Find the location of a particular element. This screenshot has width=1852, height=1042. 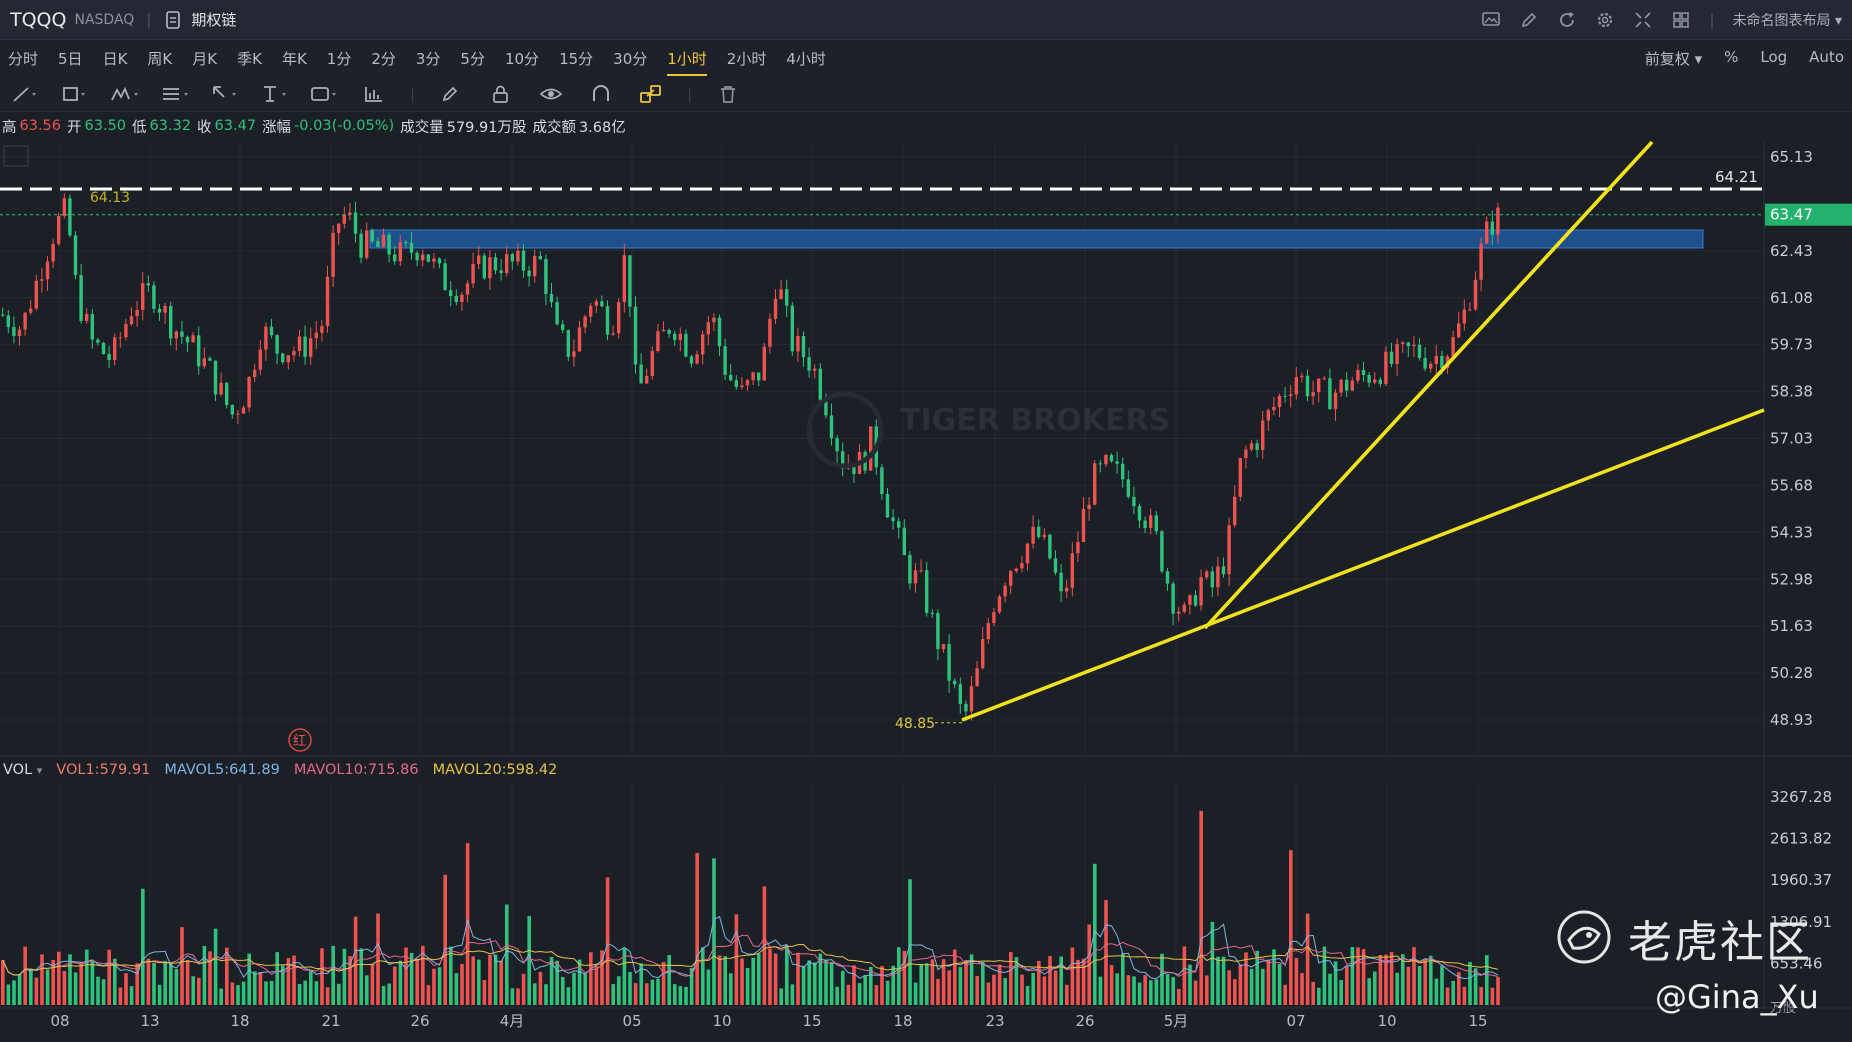

pencil-icon is located at coordinates (451, 94).